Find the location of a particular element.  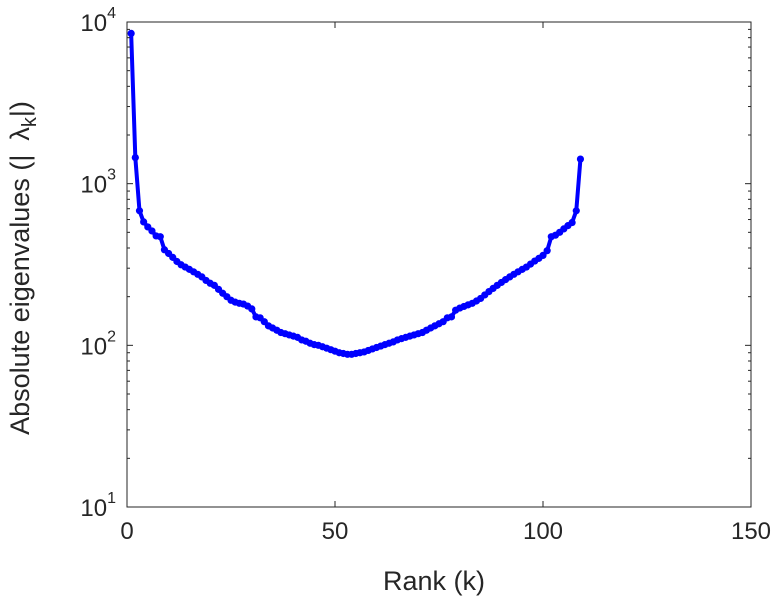

y-axis-label: Absolute eigenvalues (| λk|) is located at coordinates (23, 268).